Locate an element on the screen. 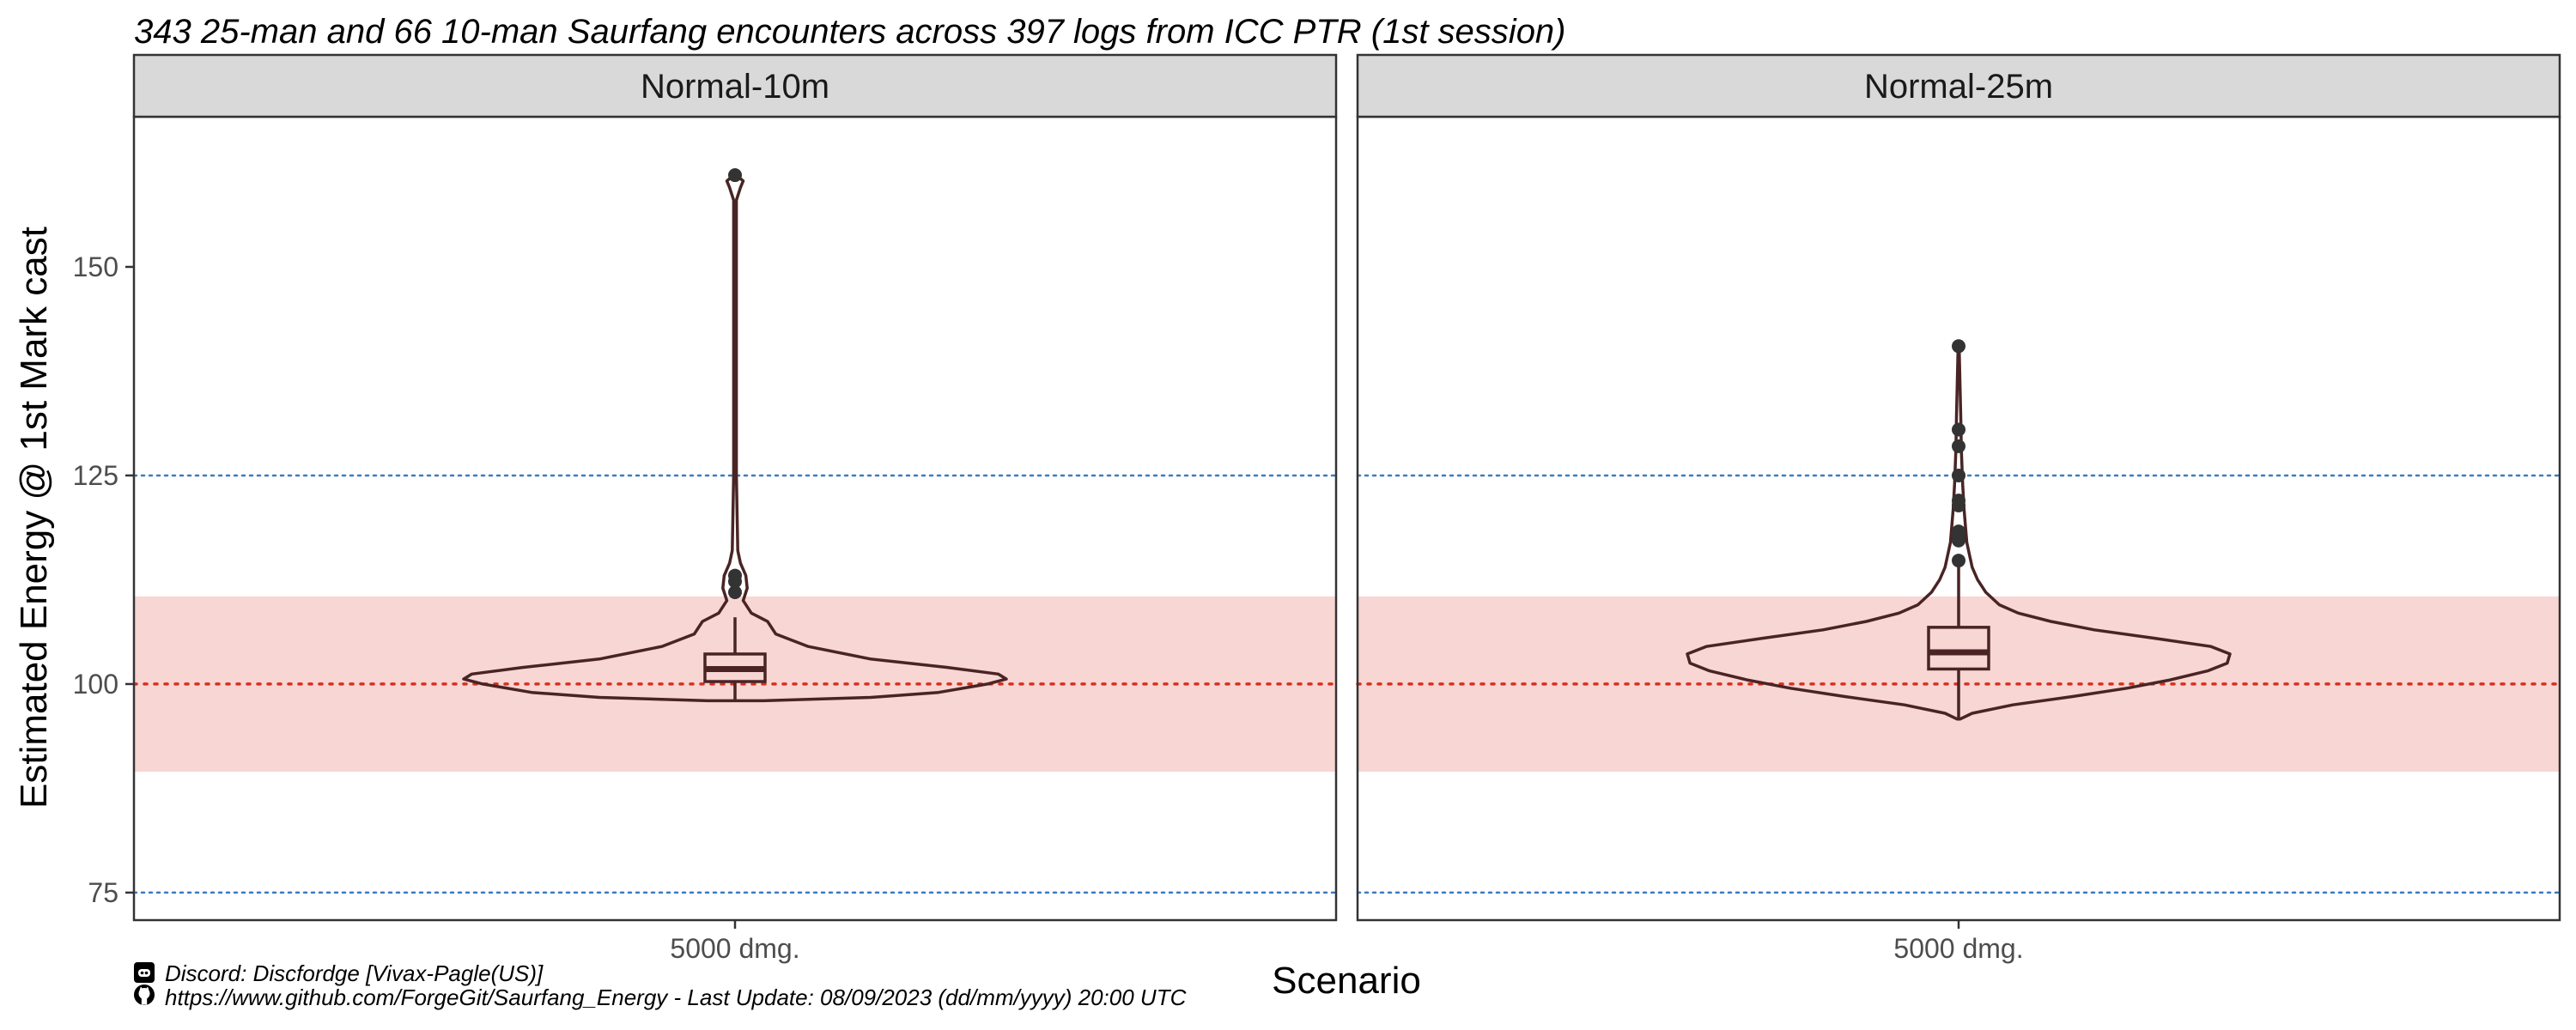 The height and width of the screenshot is (1030, 2576). github-icon is located at coordinates (144, 995).